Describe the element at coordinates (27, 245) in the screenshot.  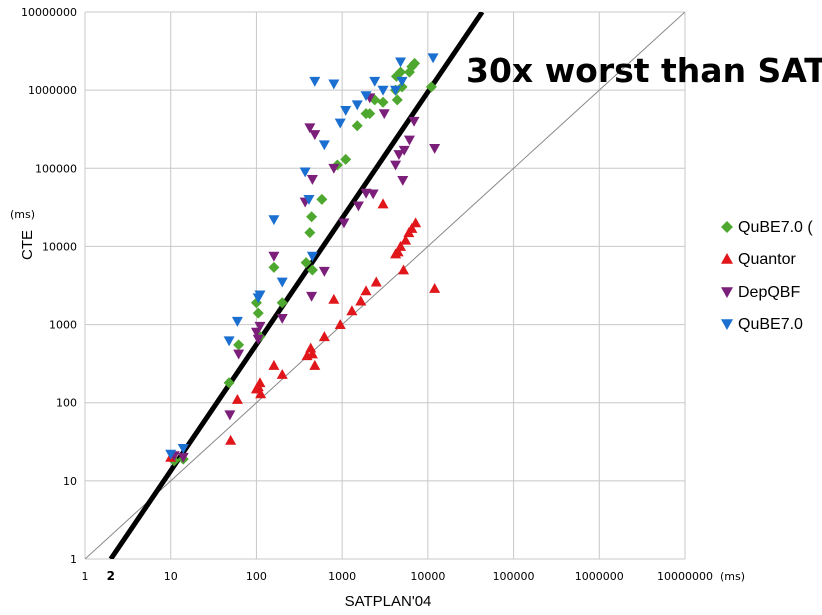
I see `y-axis-title: CTE` at that location.